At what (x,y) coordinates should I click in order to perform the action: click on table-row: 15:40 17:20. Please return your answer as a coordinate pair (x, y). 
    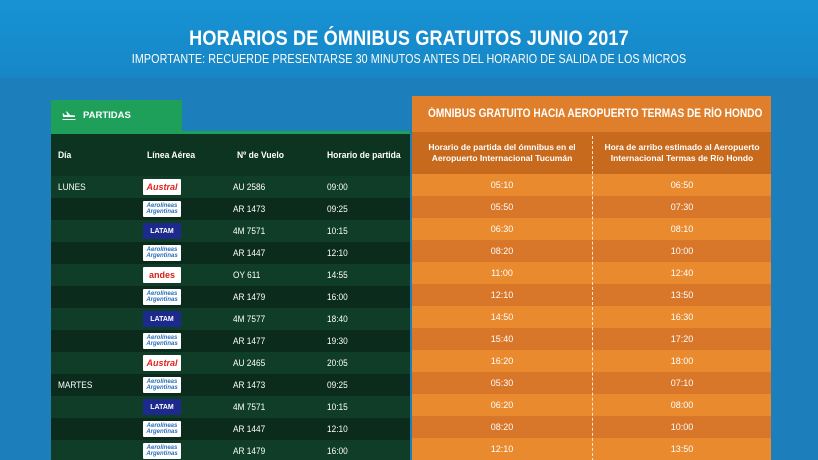
    Looking at the image, I should click on (591, 339).